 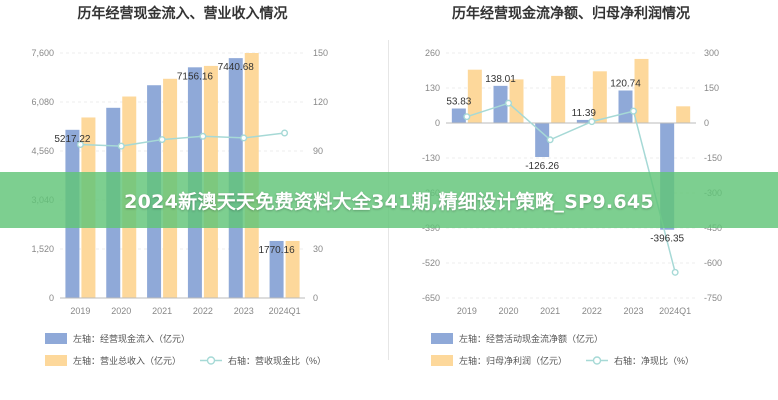 I want to click on overlay-banner: 2024新澳天天免费资料大全341期,精细设计策略_SP9.645, so click(x=389, y=200).